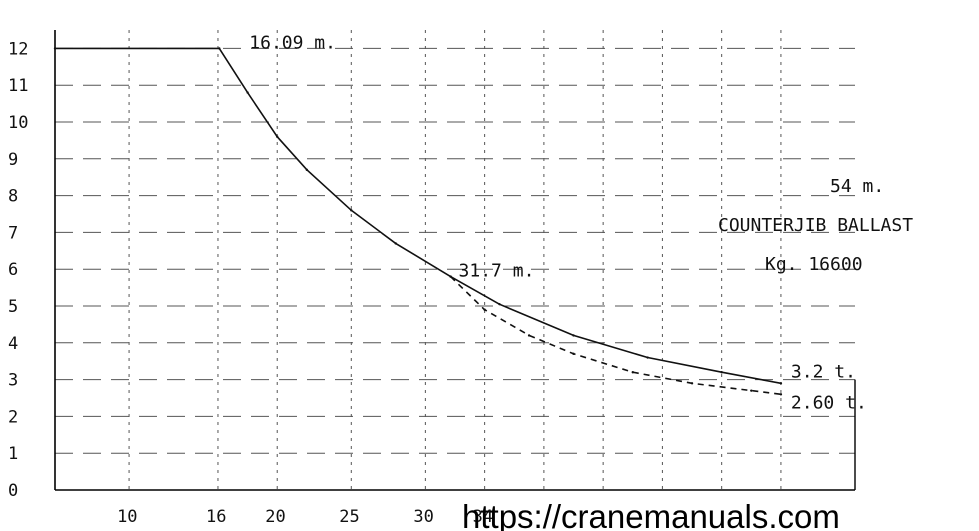 Image resolution: width=979 pixels, height=531 pixels. Describe the element at coordinates (829, 402) in the screenshot. I see `annotation-label: 2.60 t.` at that location.